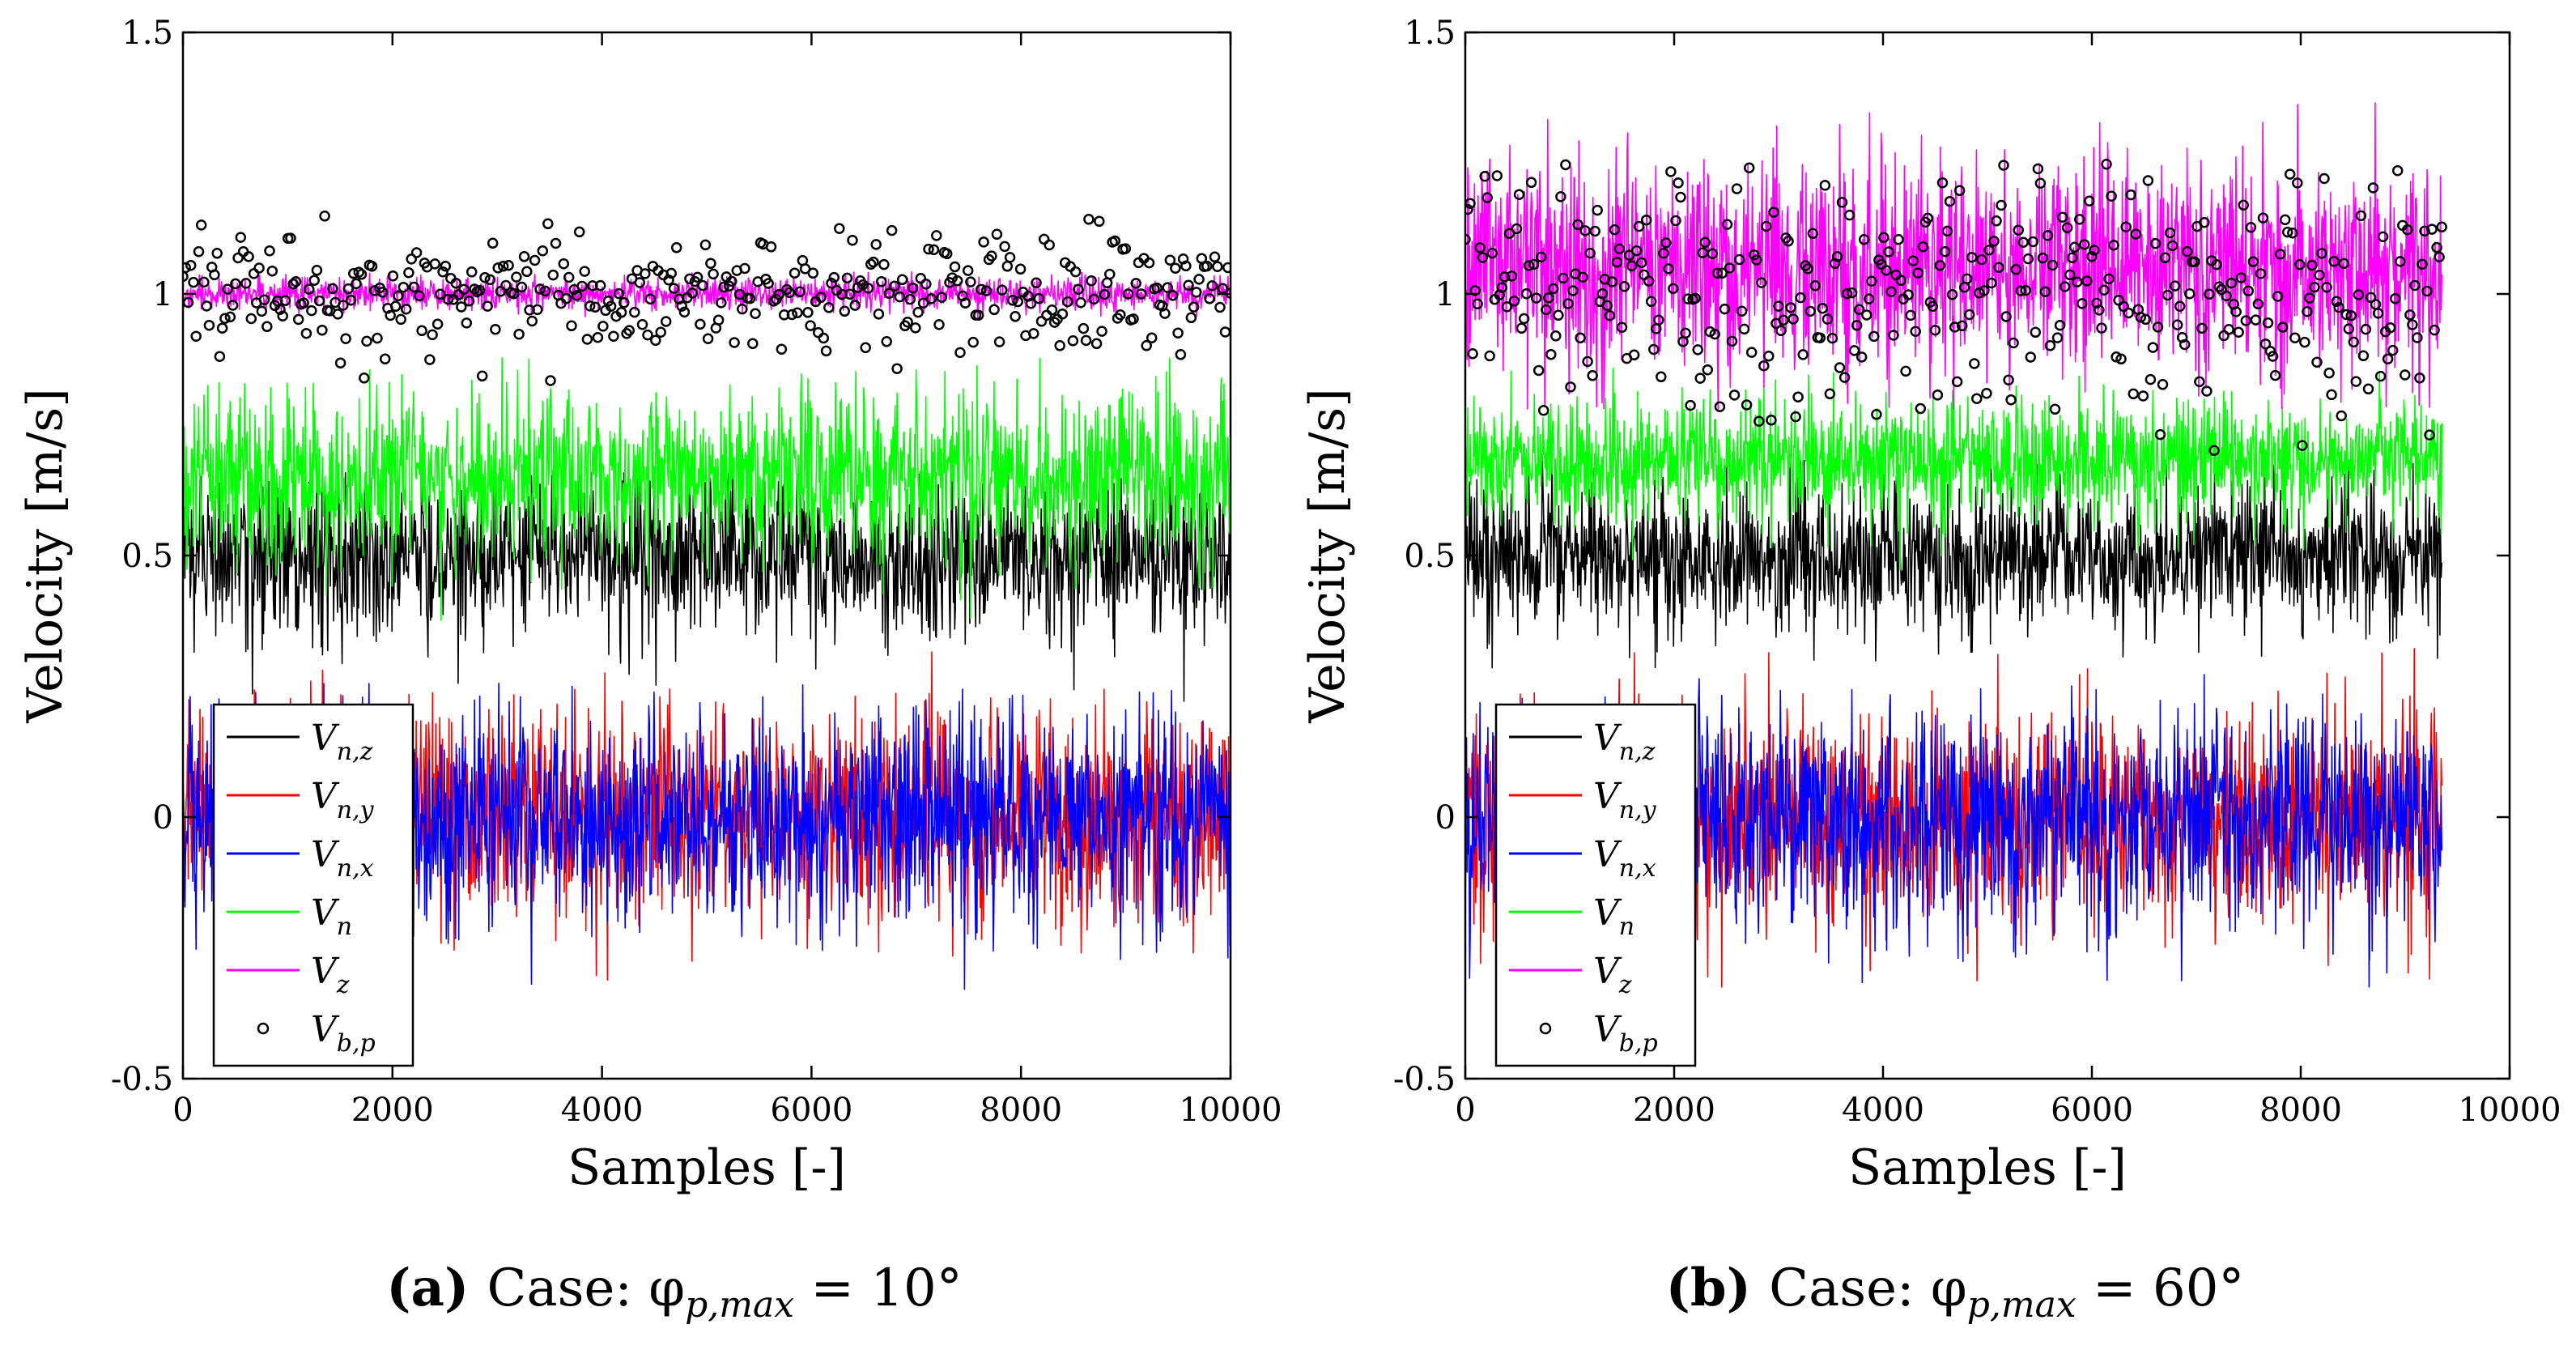  I want to click on series-markers-v-b-p, so click(1956, 308).